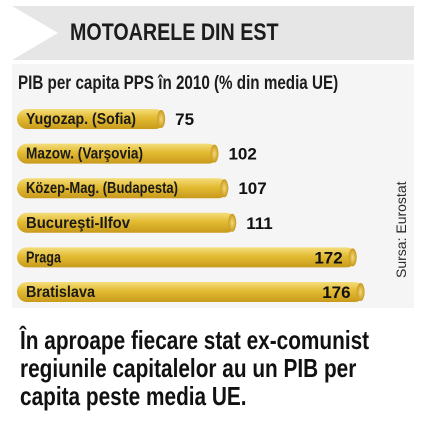 This screenshot has width=426, height=438. Describe the element at coordinates (102, 188) in the screenshot. I see `category-label: Közep-Mag. (Budapesta)` at that location.